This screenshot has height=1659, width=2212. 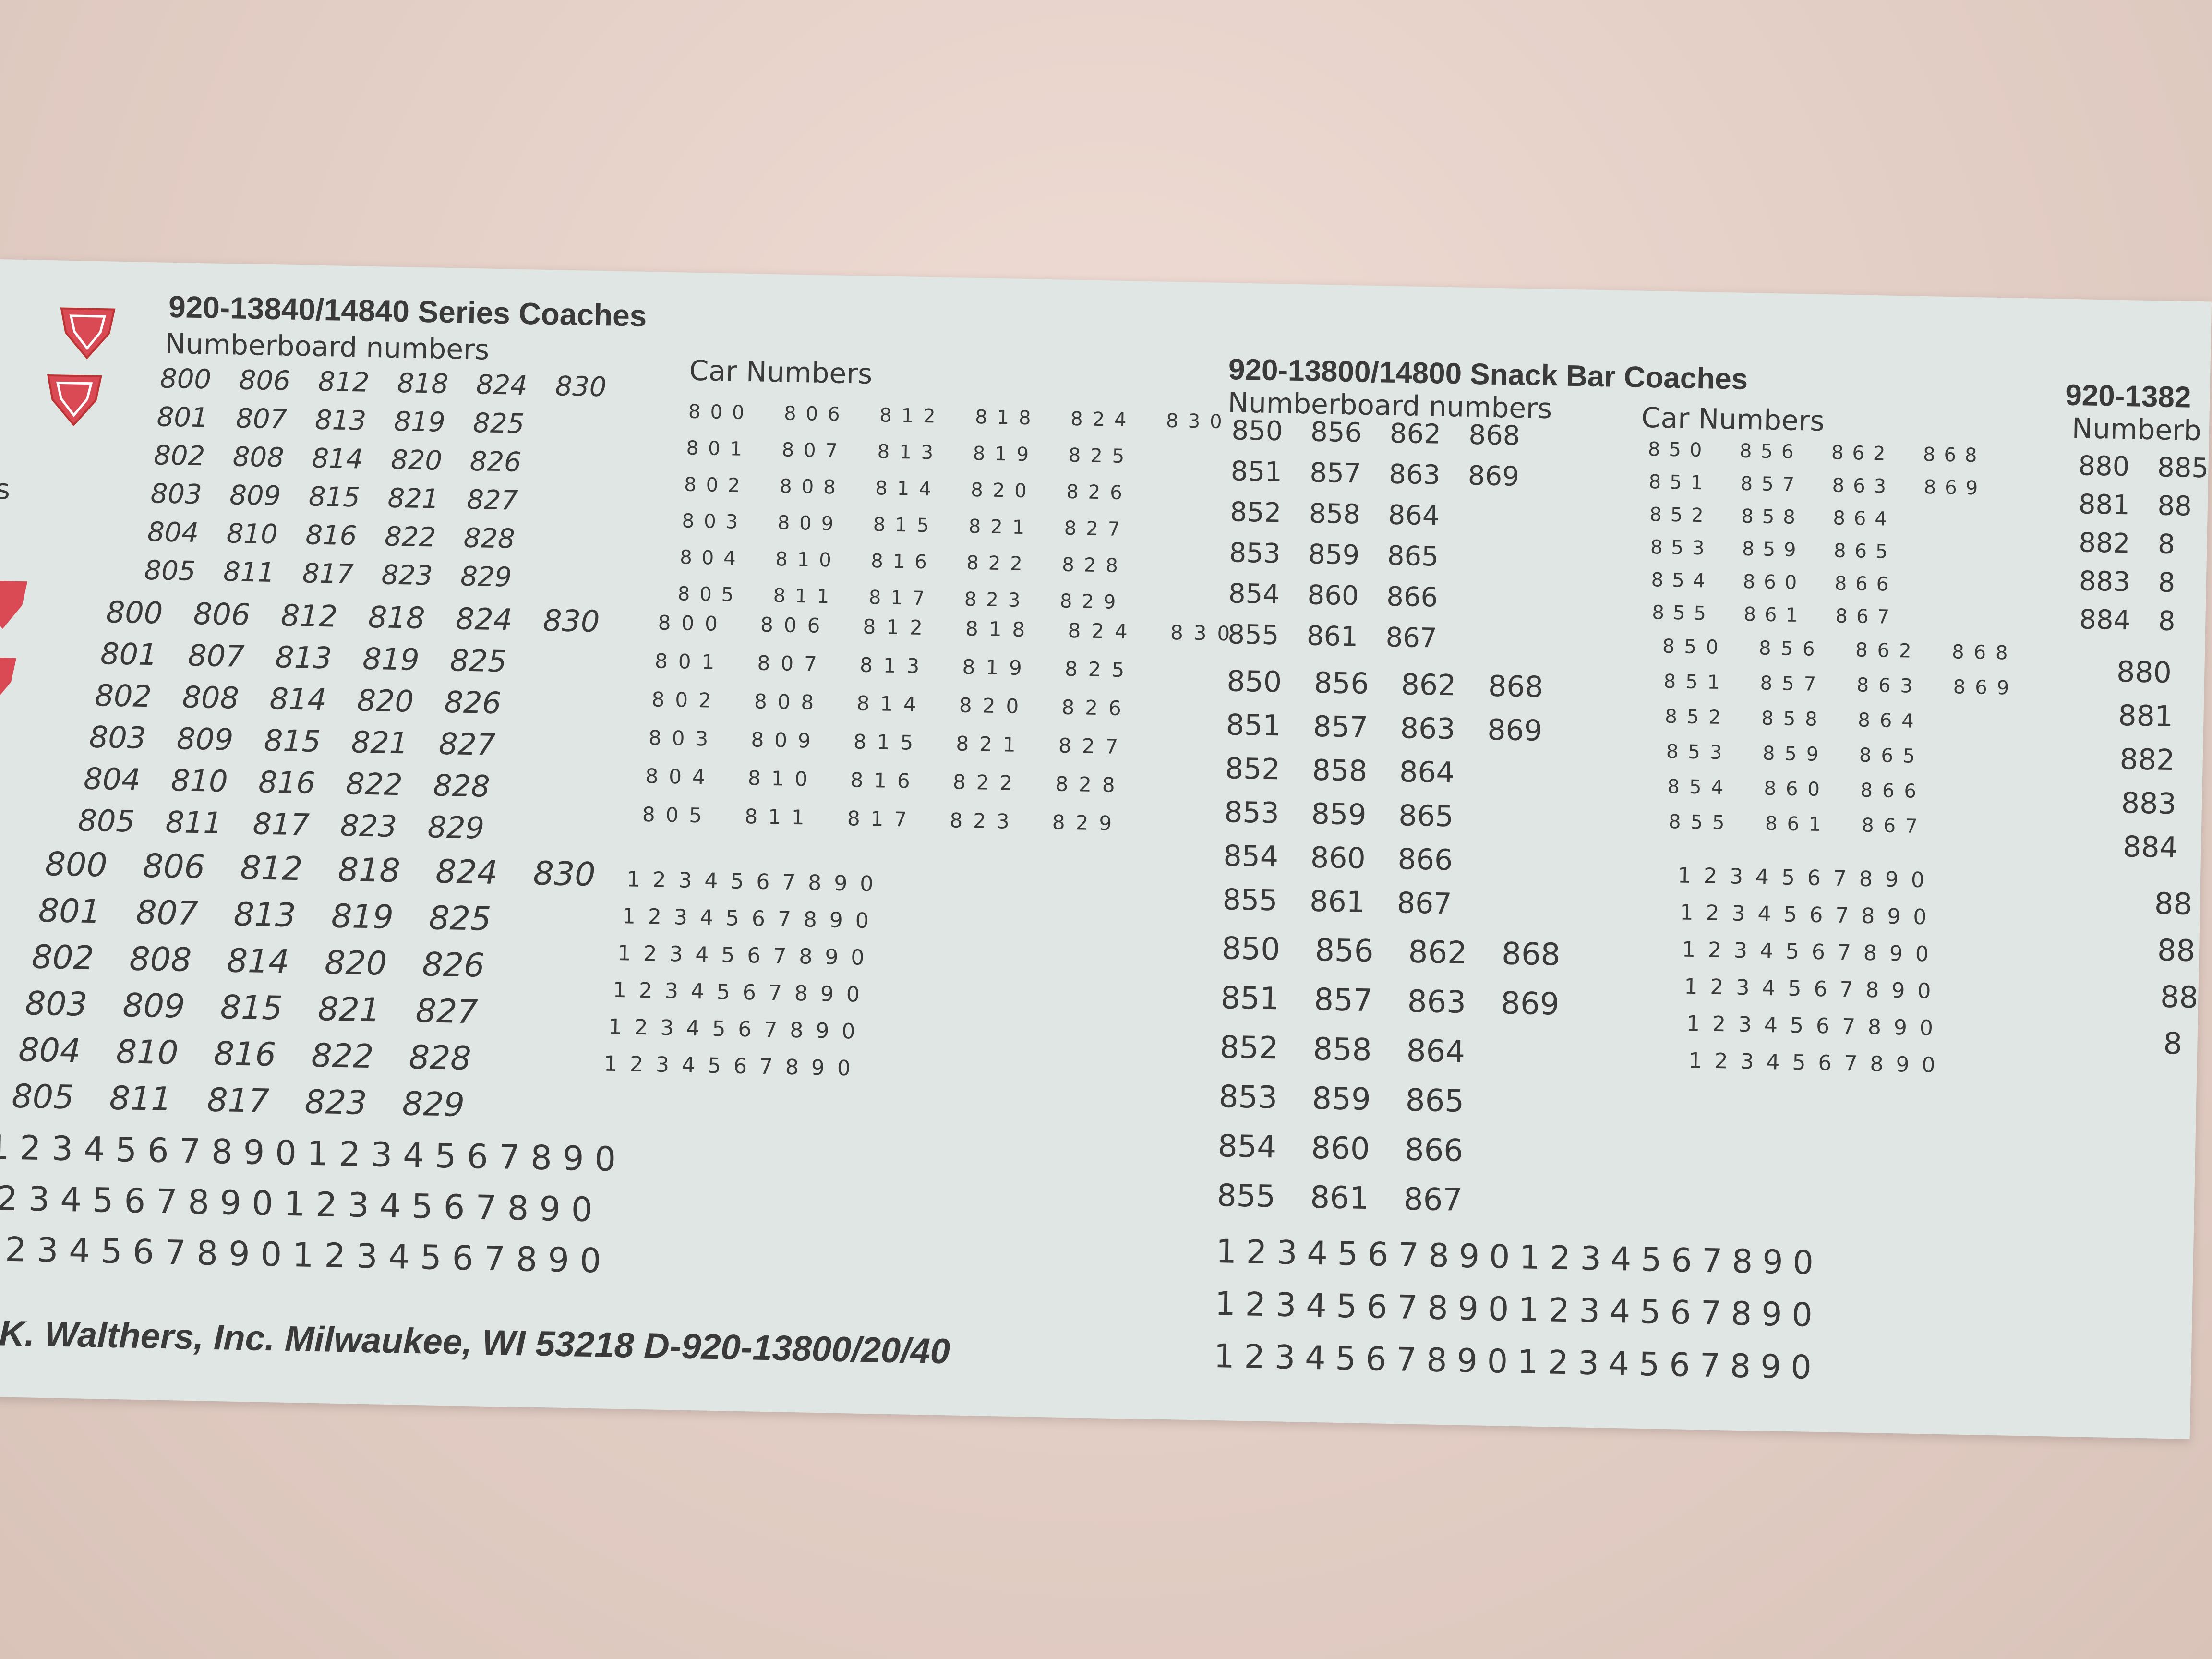 I want to click on car-number-row: 855 861 867, so click(x=1775, y=615).